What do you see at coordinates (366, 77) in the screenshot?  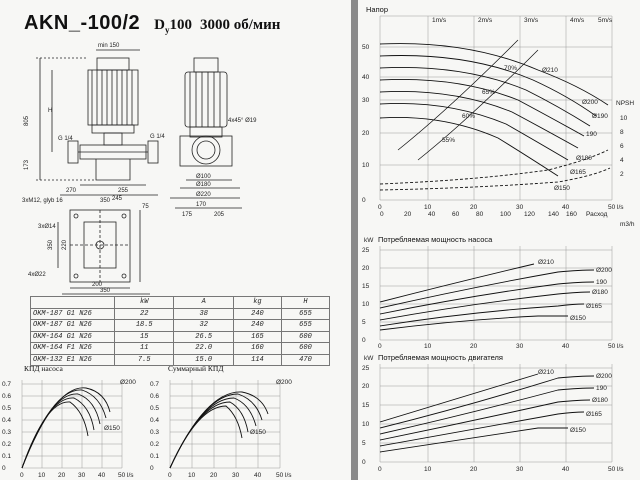 I see `y-tick: 40` at bounding box center [366, 77].